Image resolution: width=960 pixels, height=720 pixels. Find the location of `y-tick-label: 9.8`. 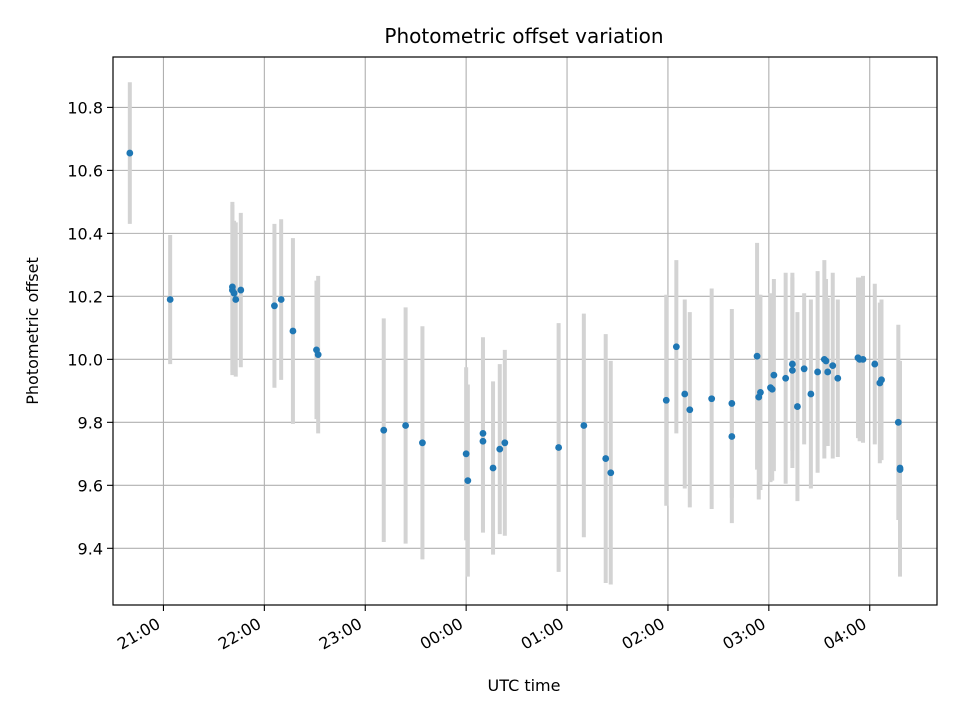

y-tick-label: 9.8 is located at coordinates (90, 422).